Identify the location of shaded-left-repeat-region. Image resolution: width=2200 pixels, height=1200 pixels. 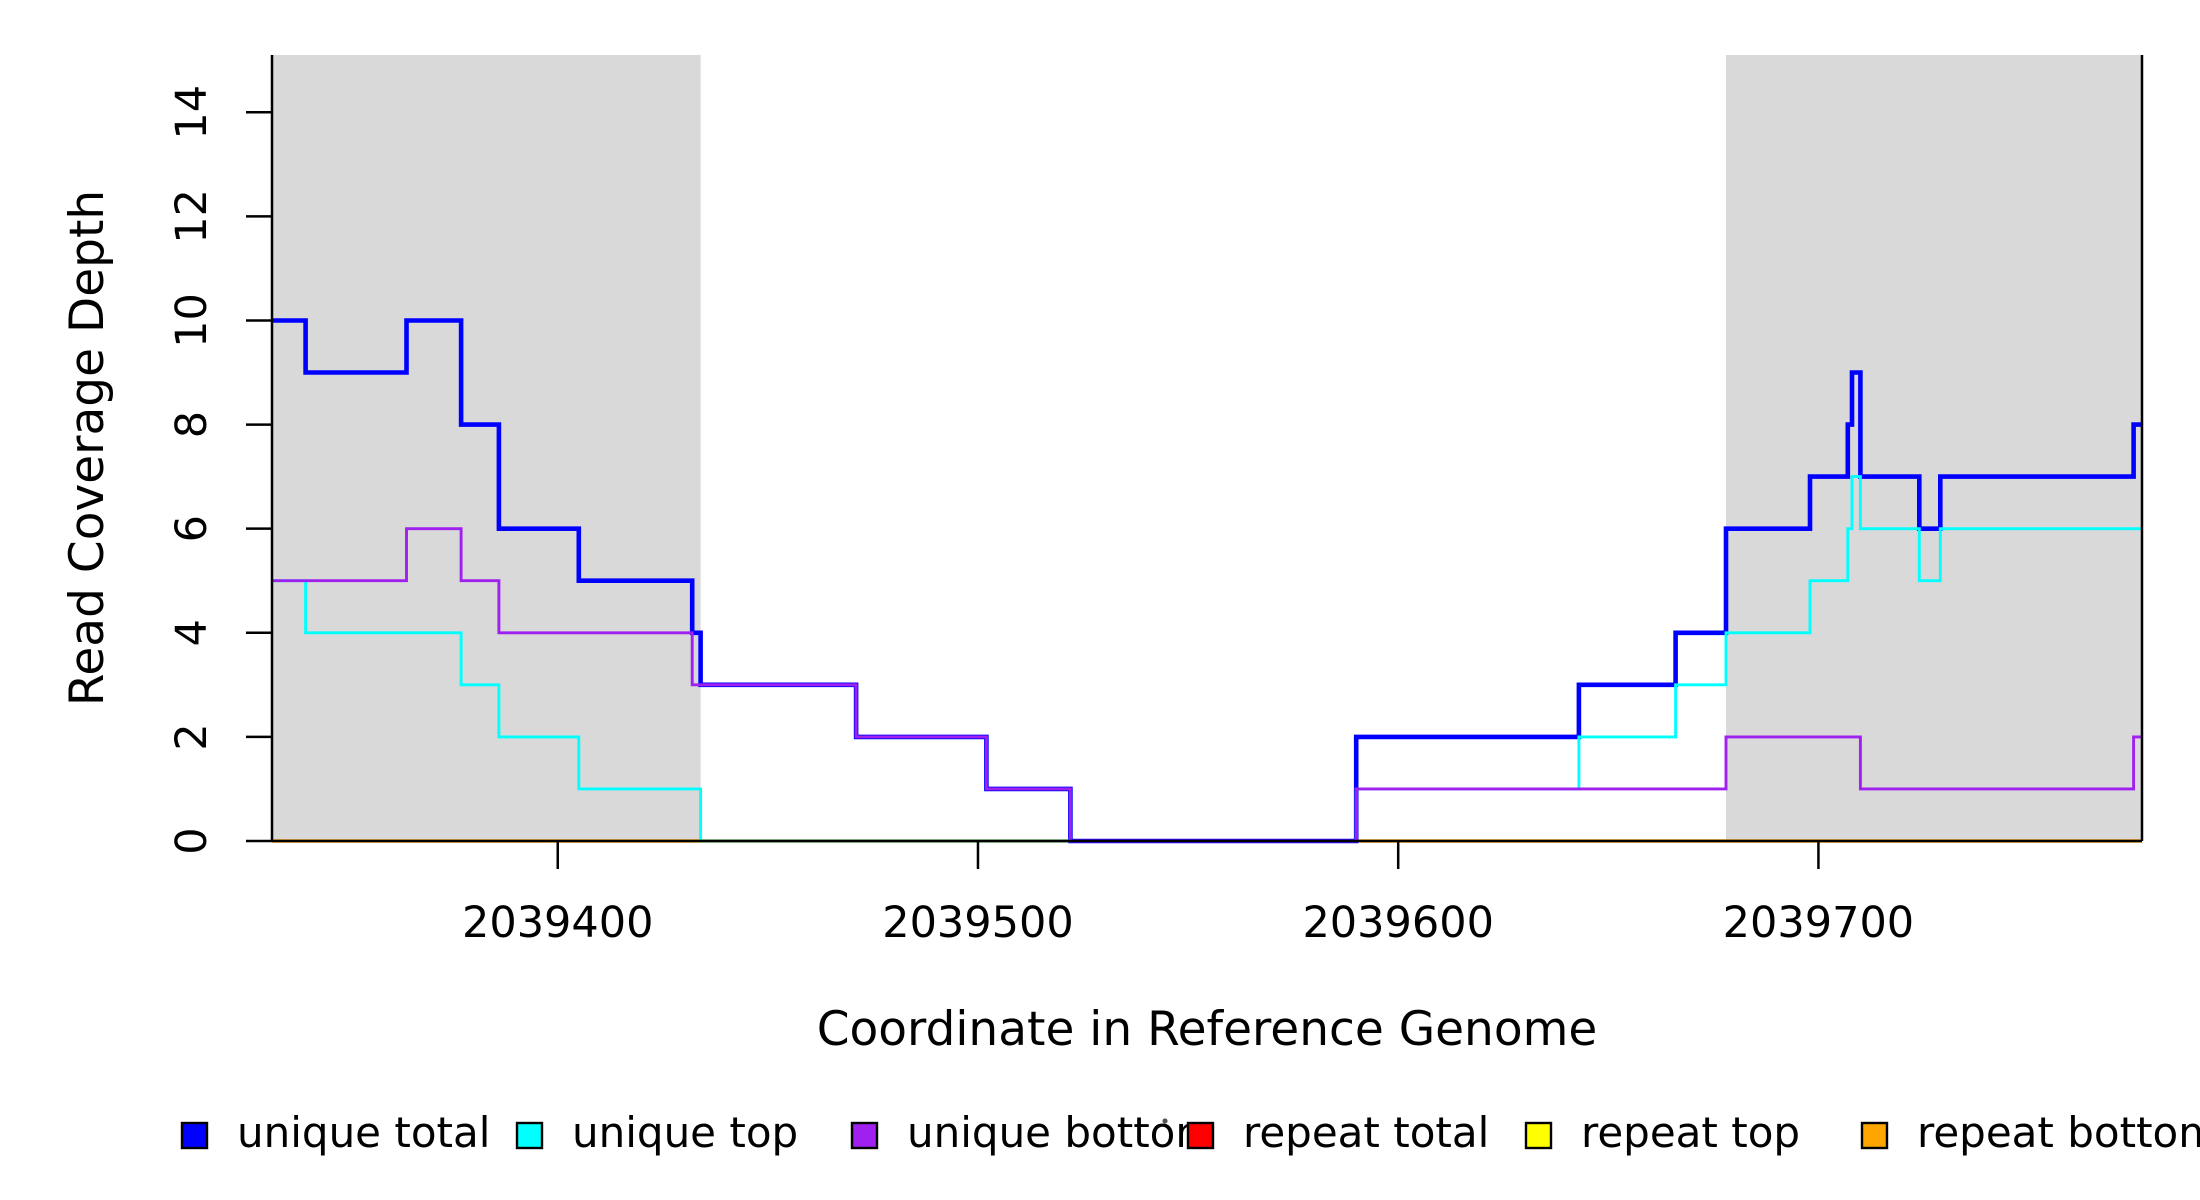
(486, 448).